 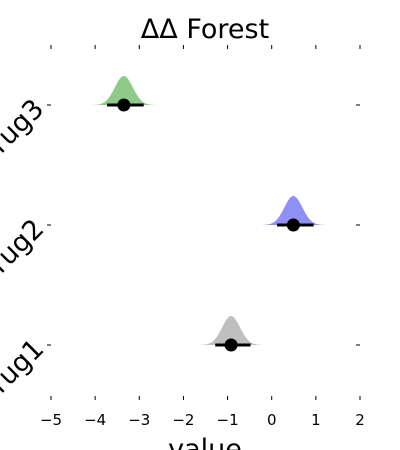 I want to click on x-tick-label: −3, so click(x=139, y=420).